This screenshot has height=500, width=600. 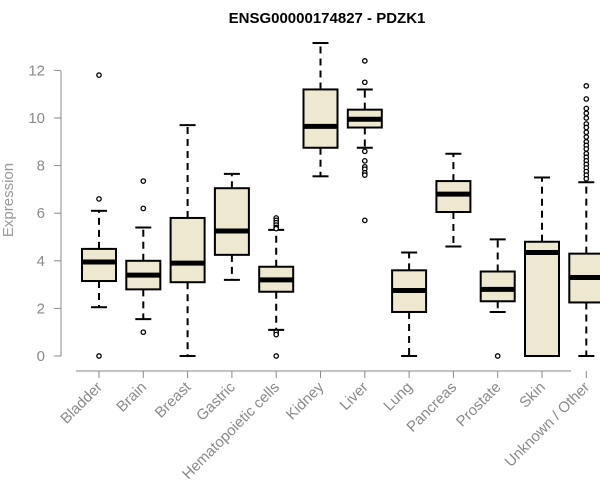 What do you see at coordinates (41, 356) in the screenshot?
I see `y-tick-label: 0` at bounding box center [41, 356].